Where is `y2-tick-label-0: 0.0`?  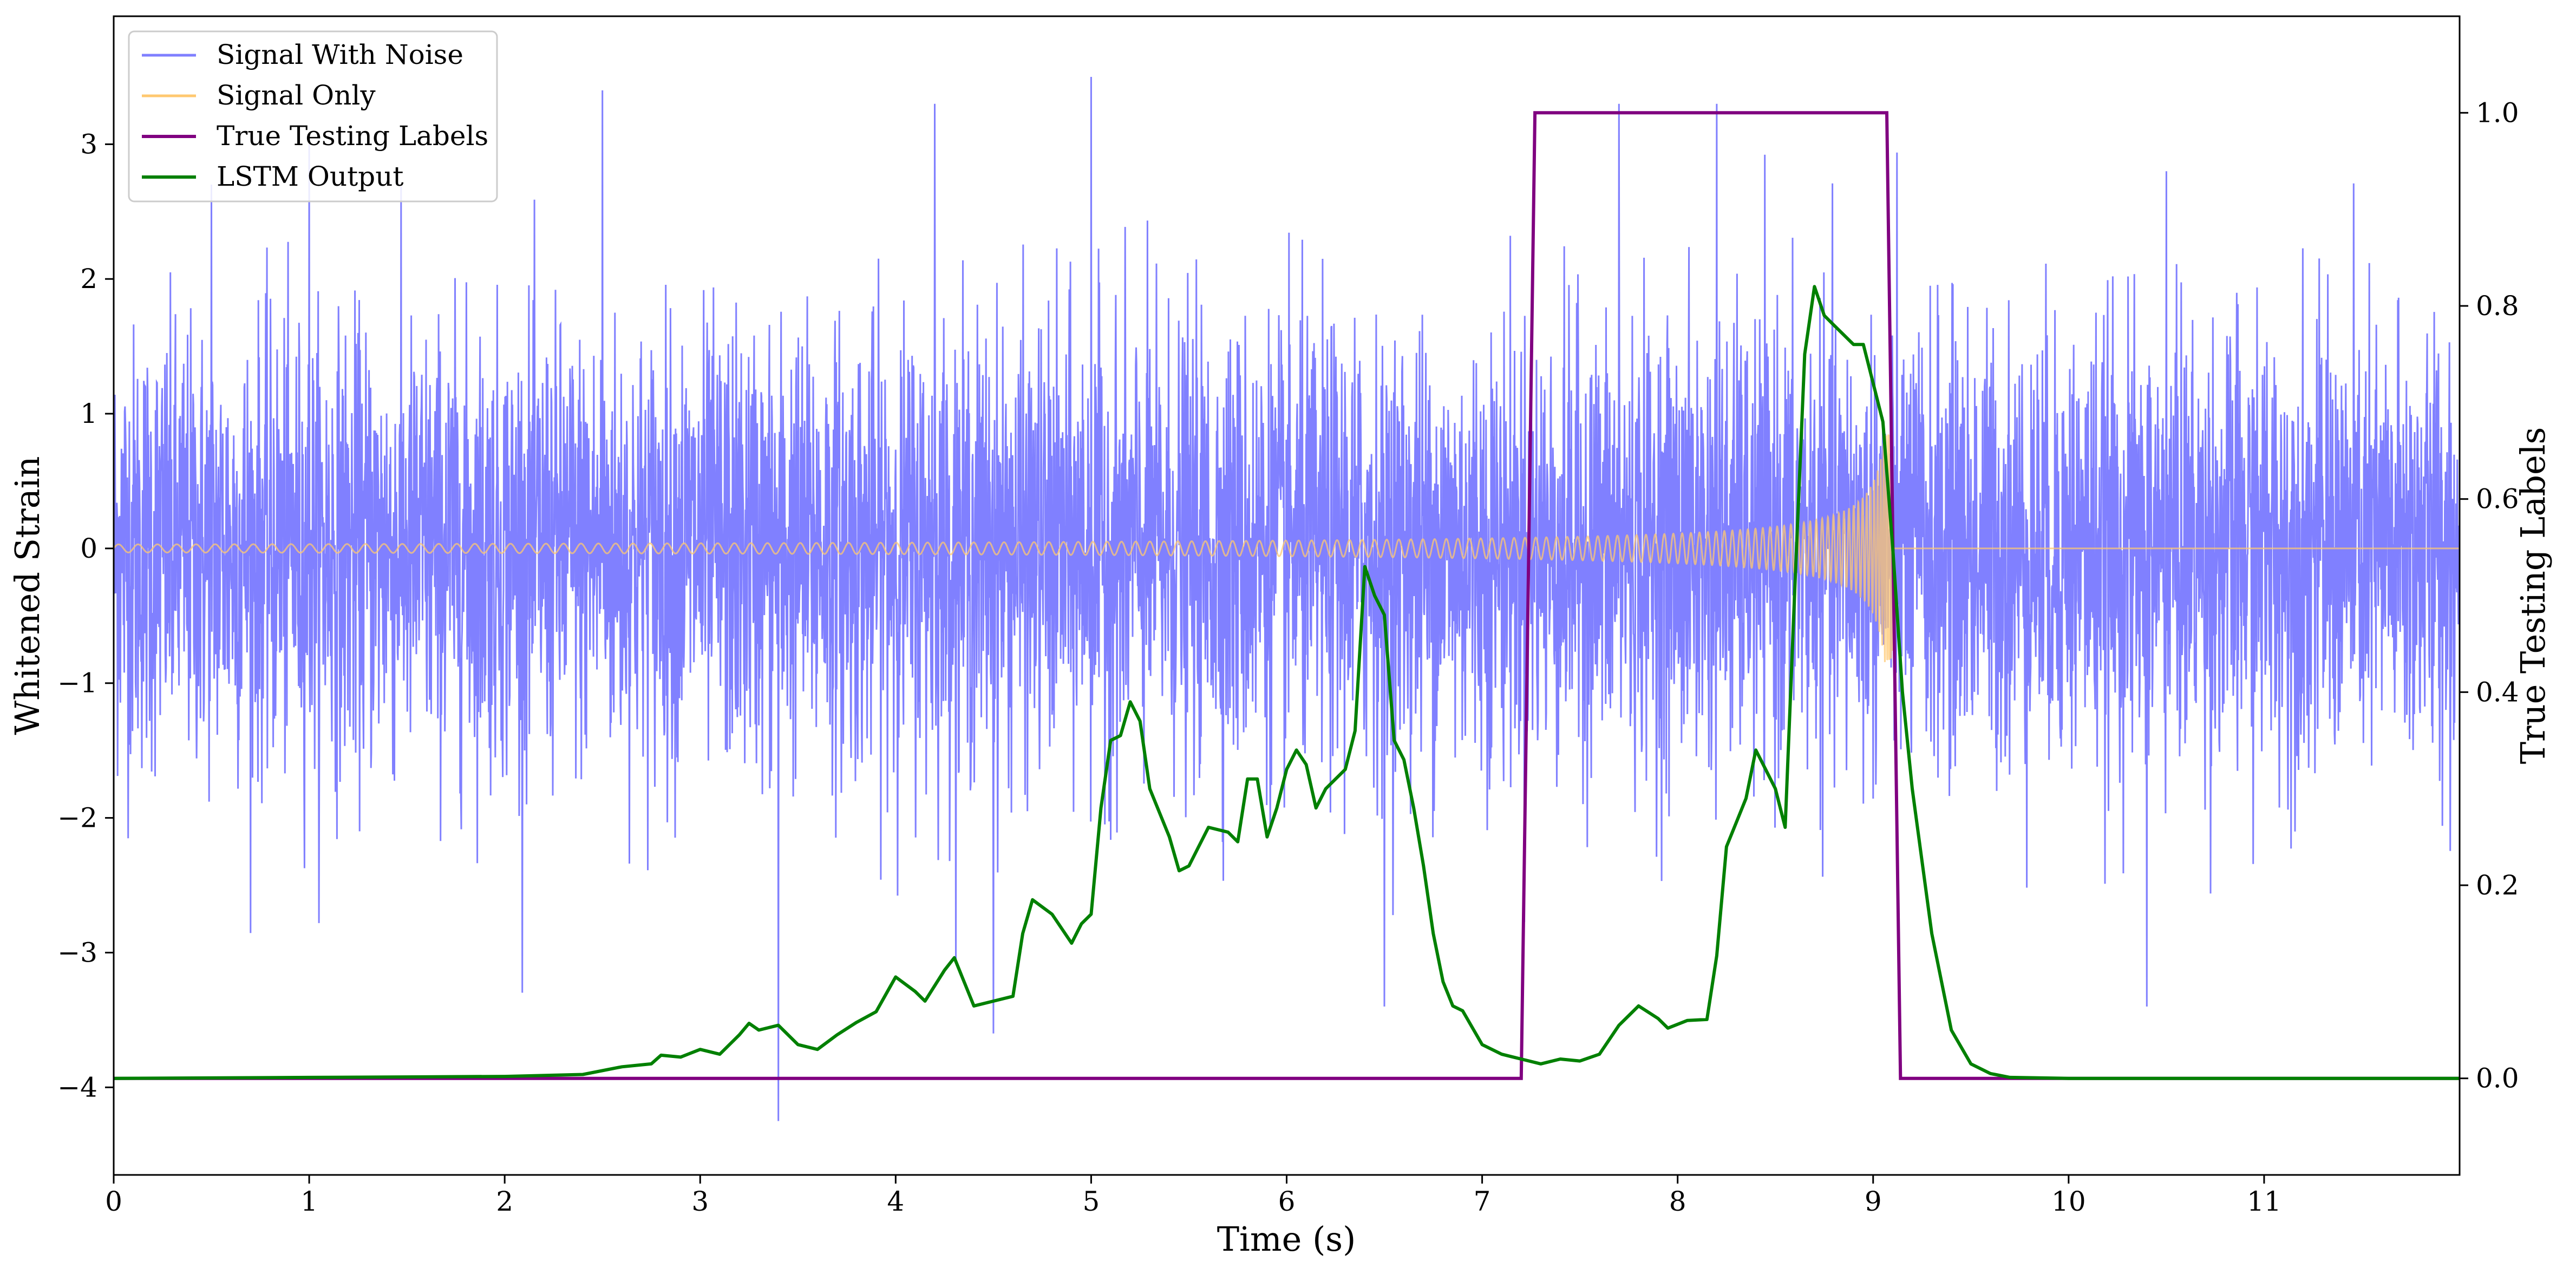
y2-tick-label-0: 0.0 is located at coordinates (2497, 1078).